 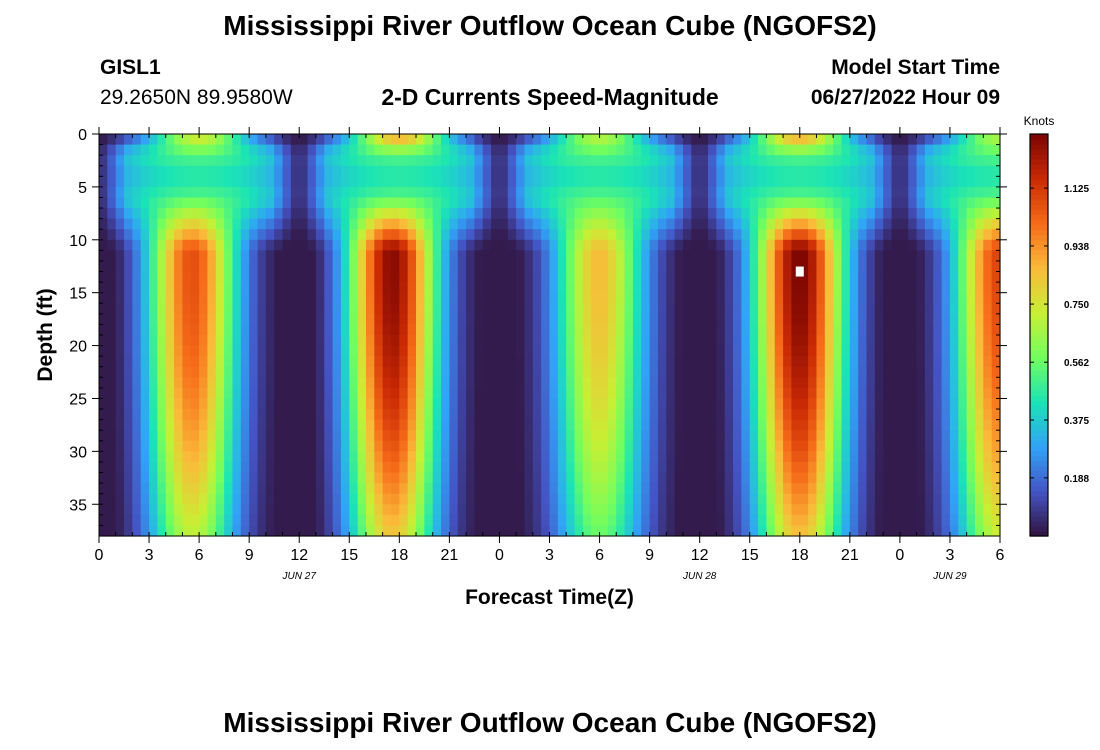 I want to click on date-label: JUN 29, so click(x=949, y=576).